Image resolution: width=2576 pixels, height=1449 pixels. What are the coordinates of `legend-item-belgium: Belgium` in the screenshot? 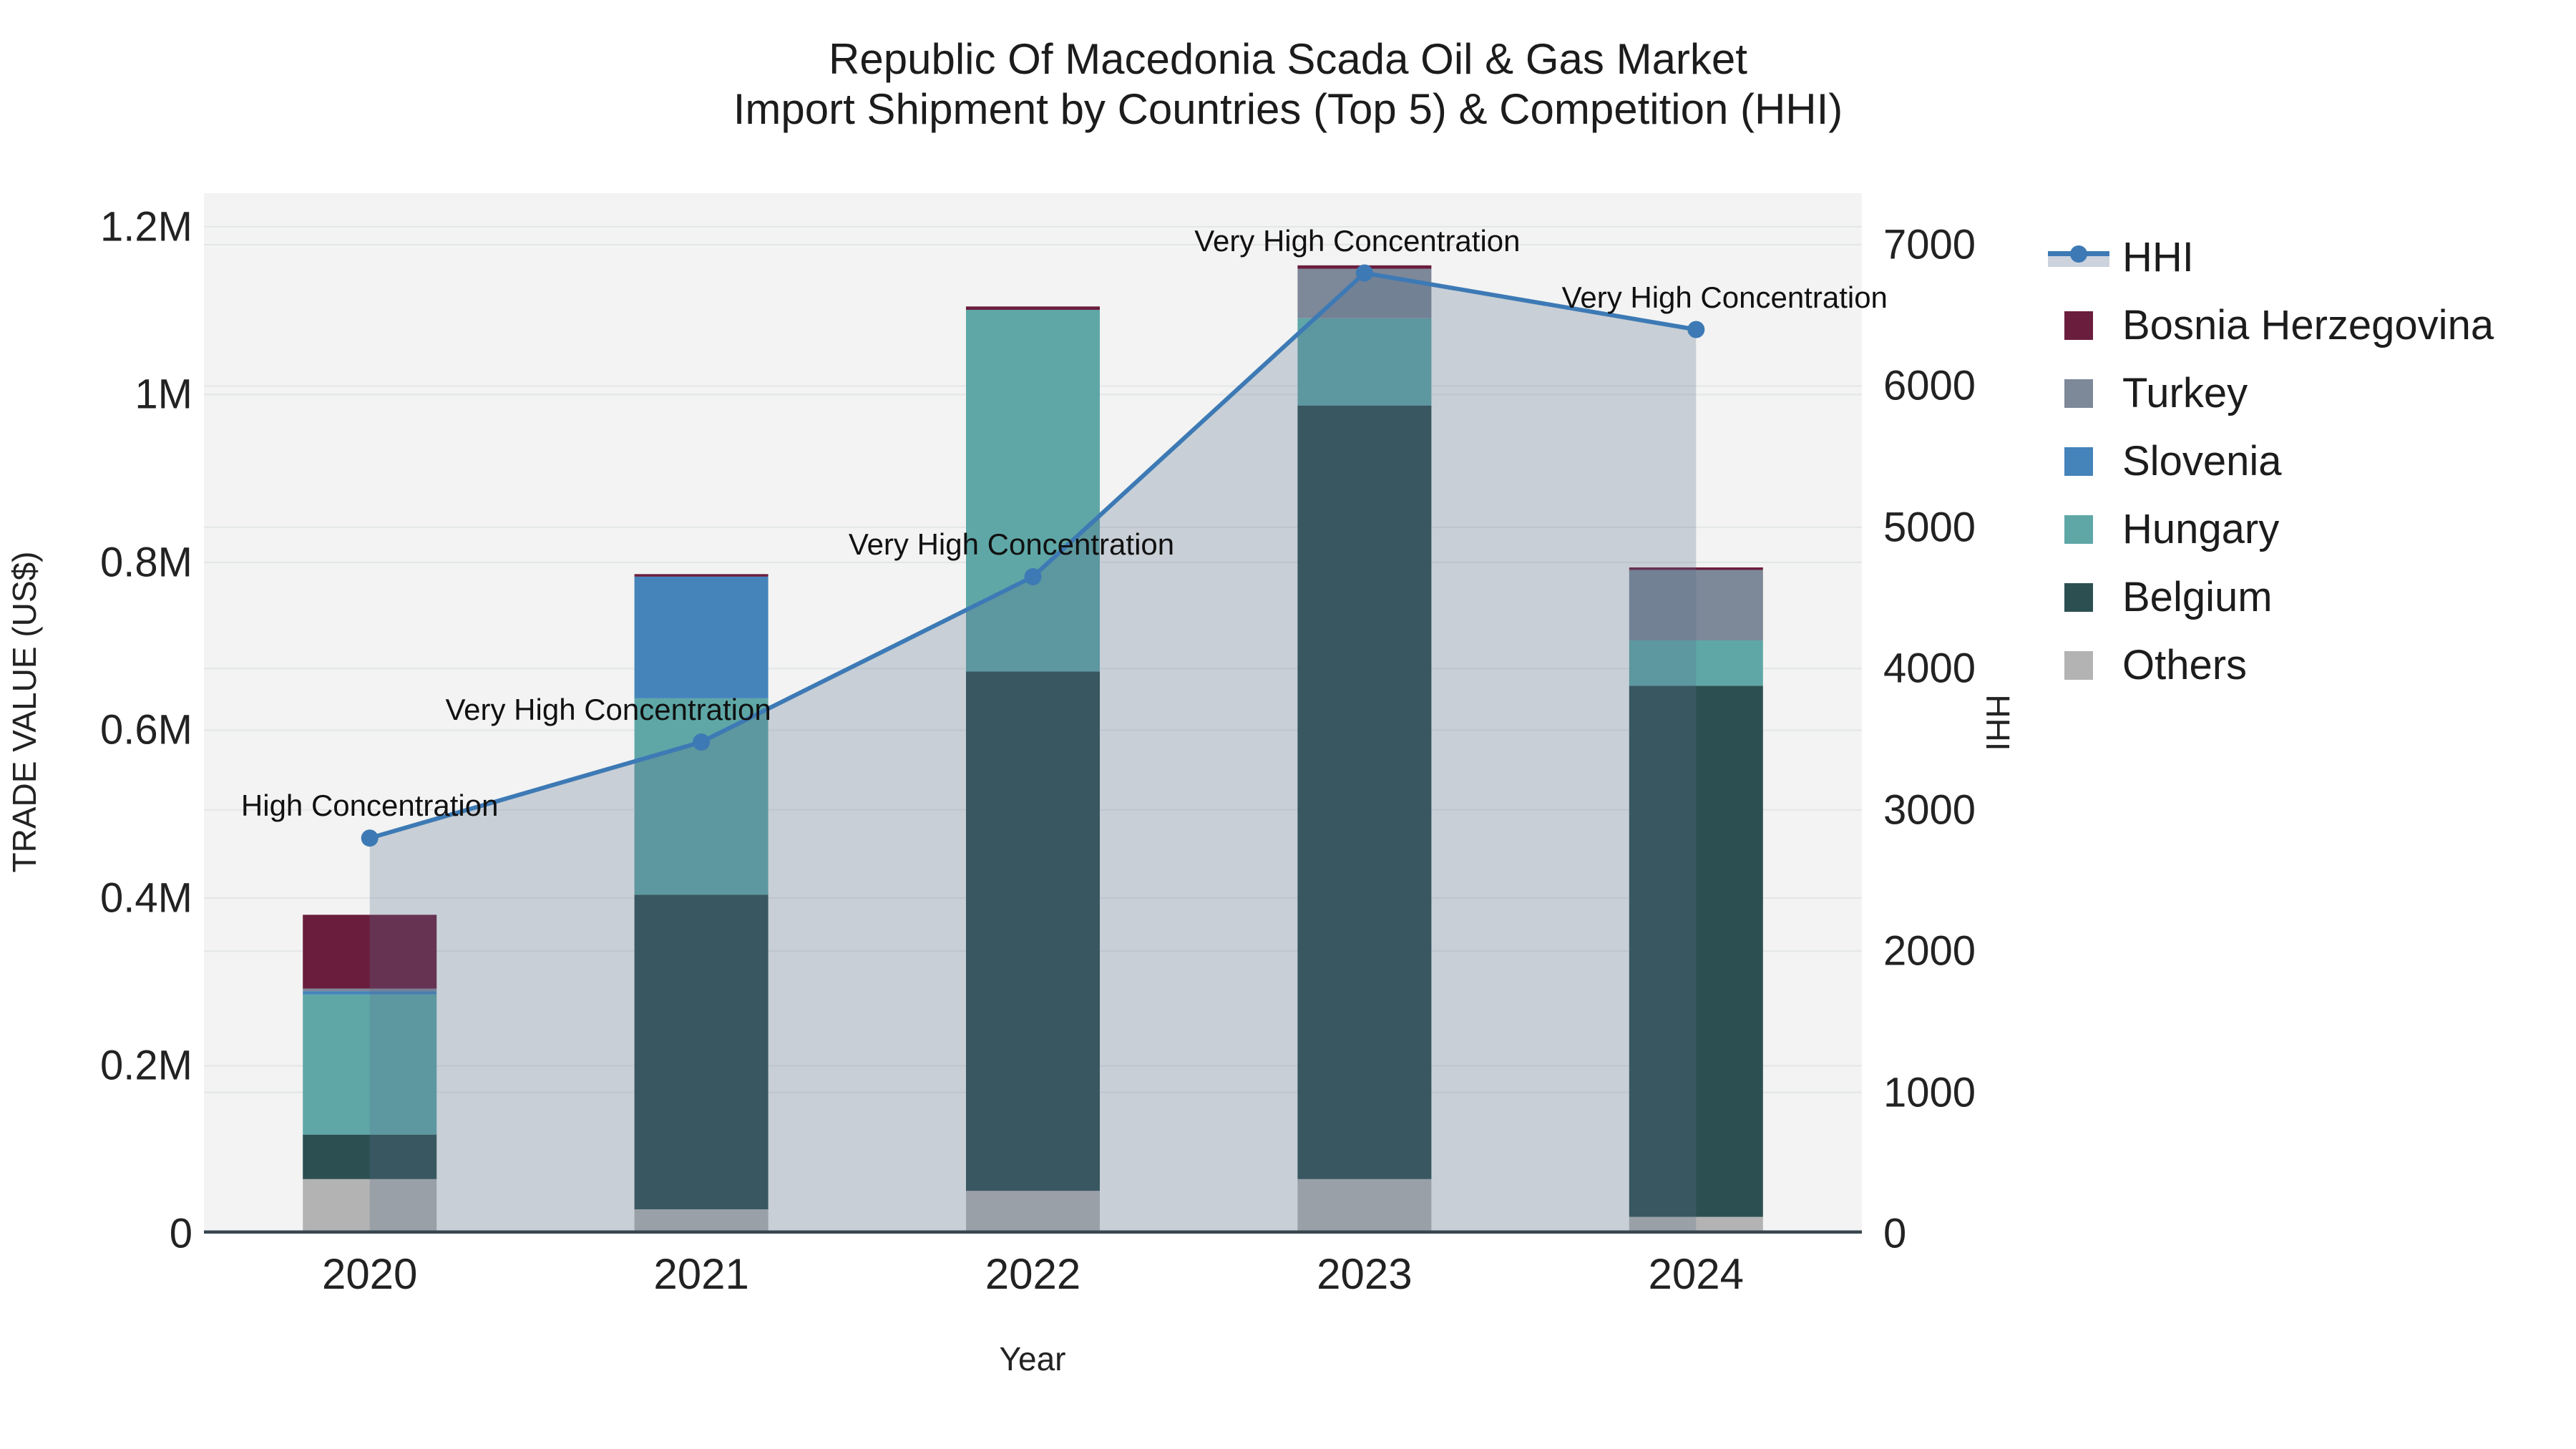 It's located at (2271, 597).